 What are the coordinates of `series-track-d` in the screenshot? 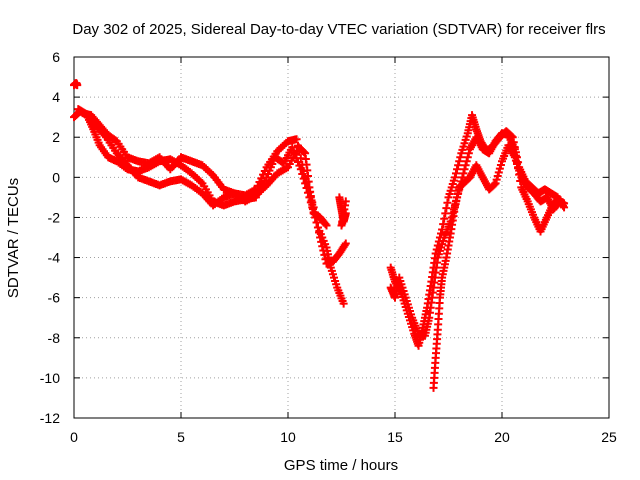 It's located at (204, 169).